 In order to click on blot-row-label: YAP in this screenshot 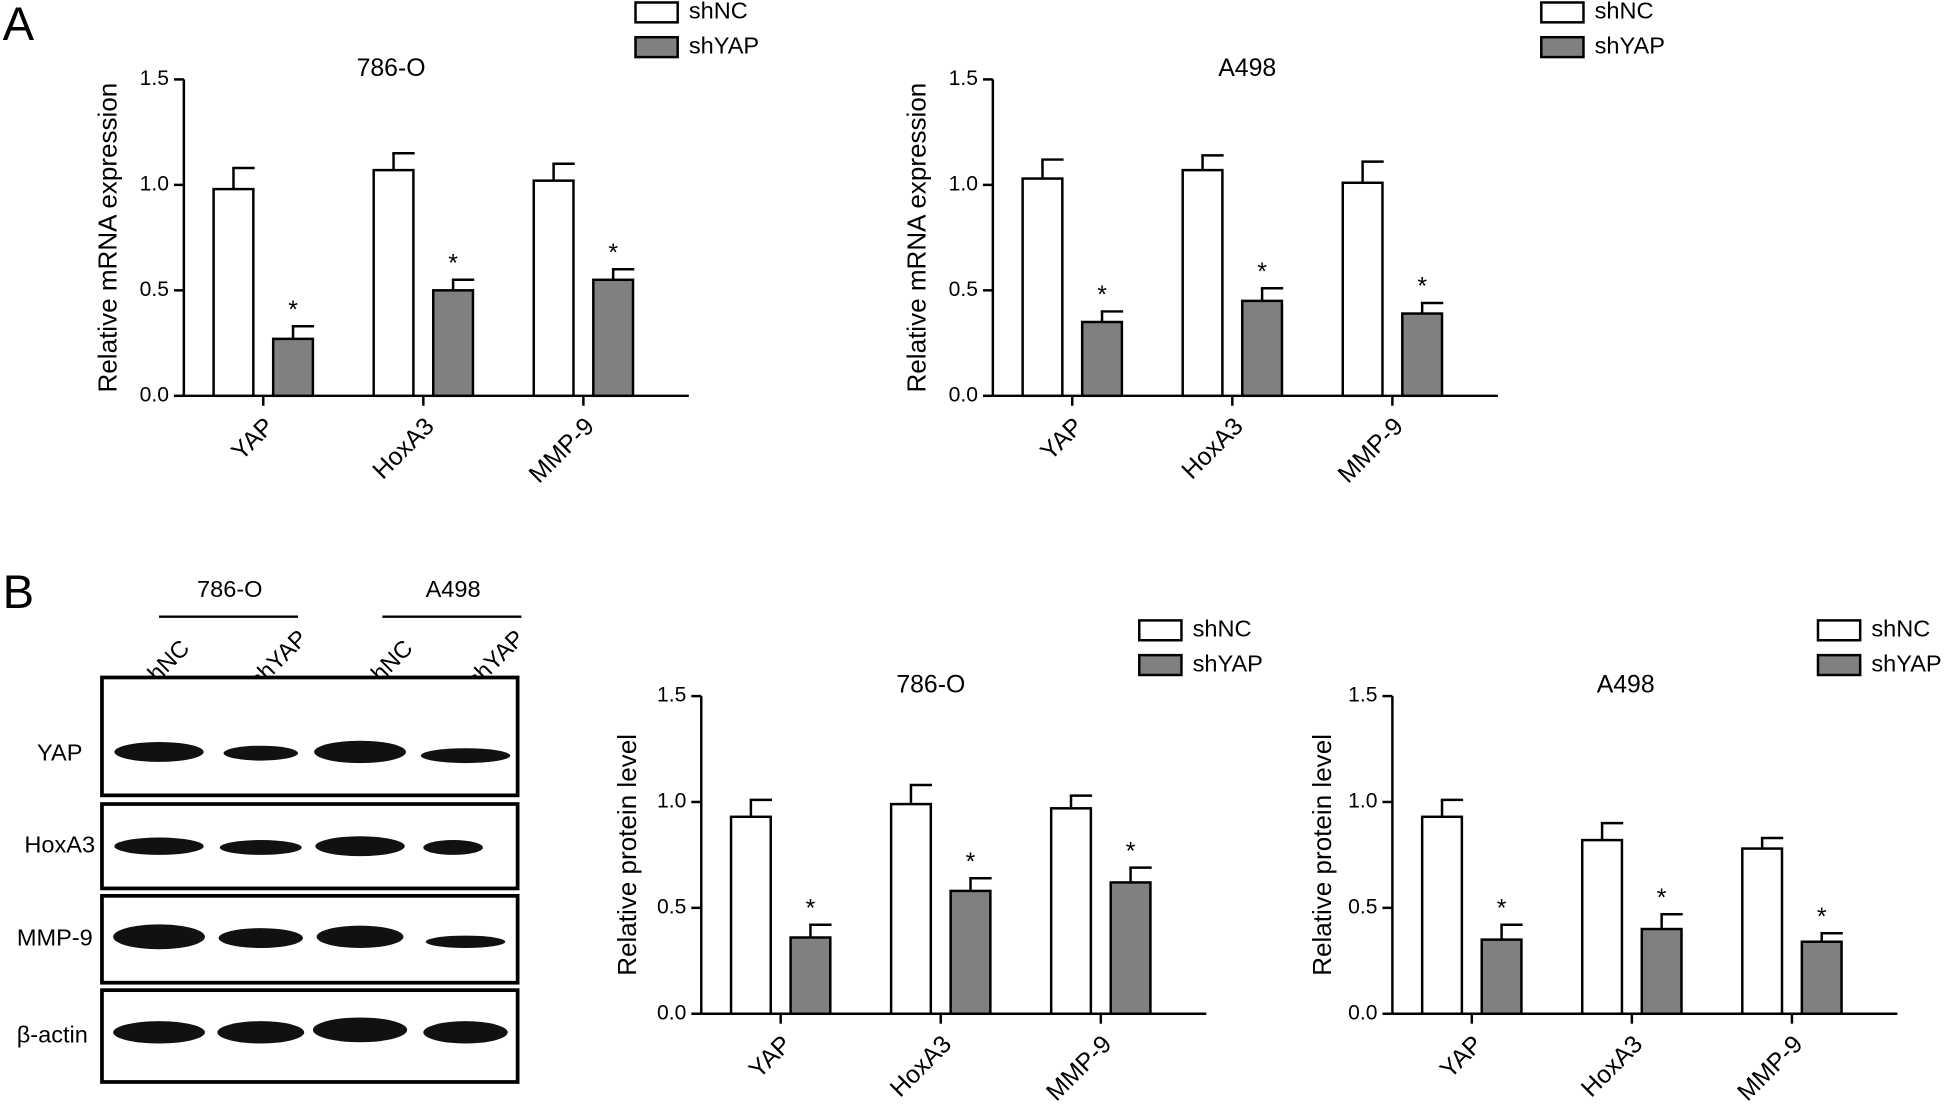, I will do `click(59, 753)`.